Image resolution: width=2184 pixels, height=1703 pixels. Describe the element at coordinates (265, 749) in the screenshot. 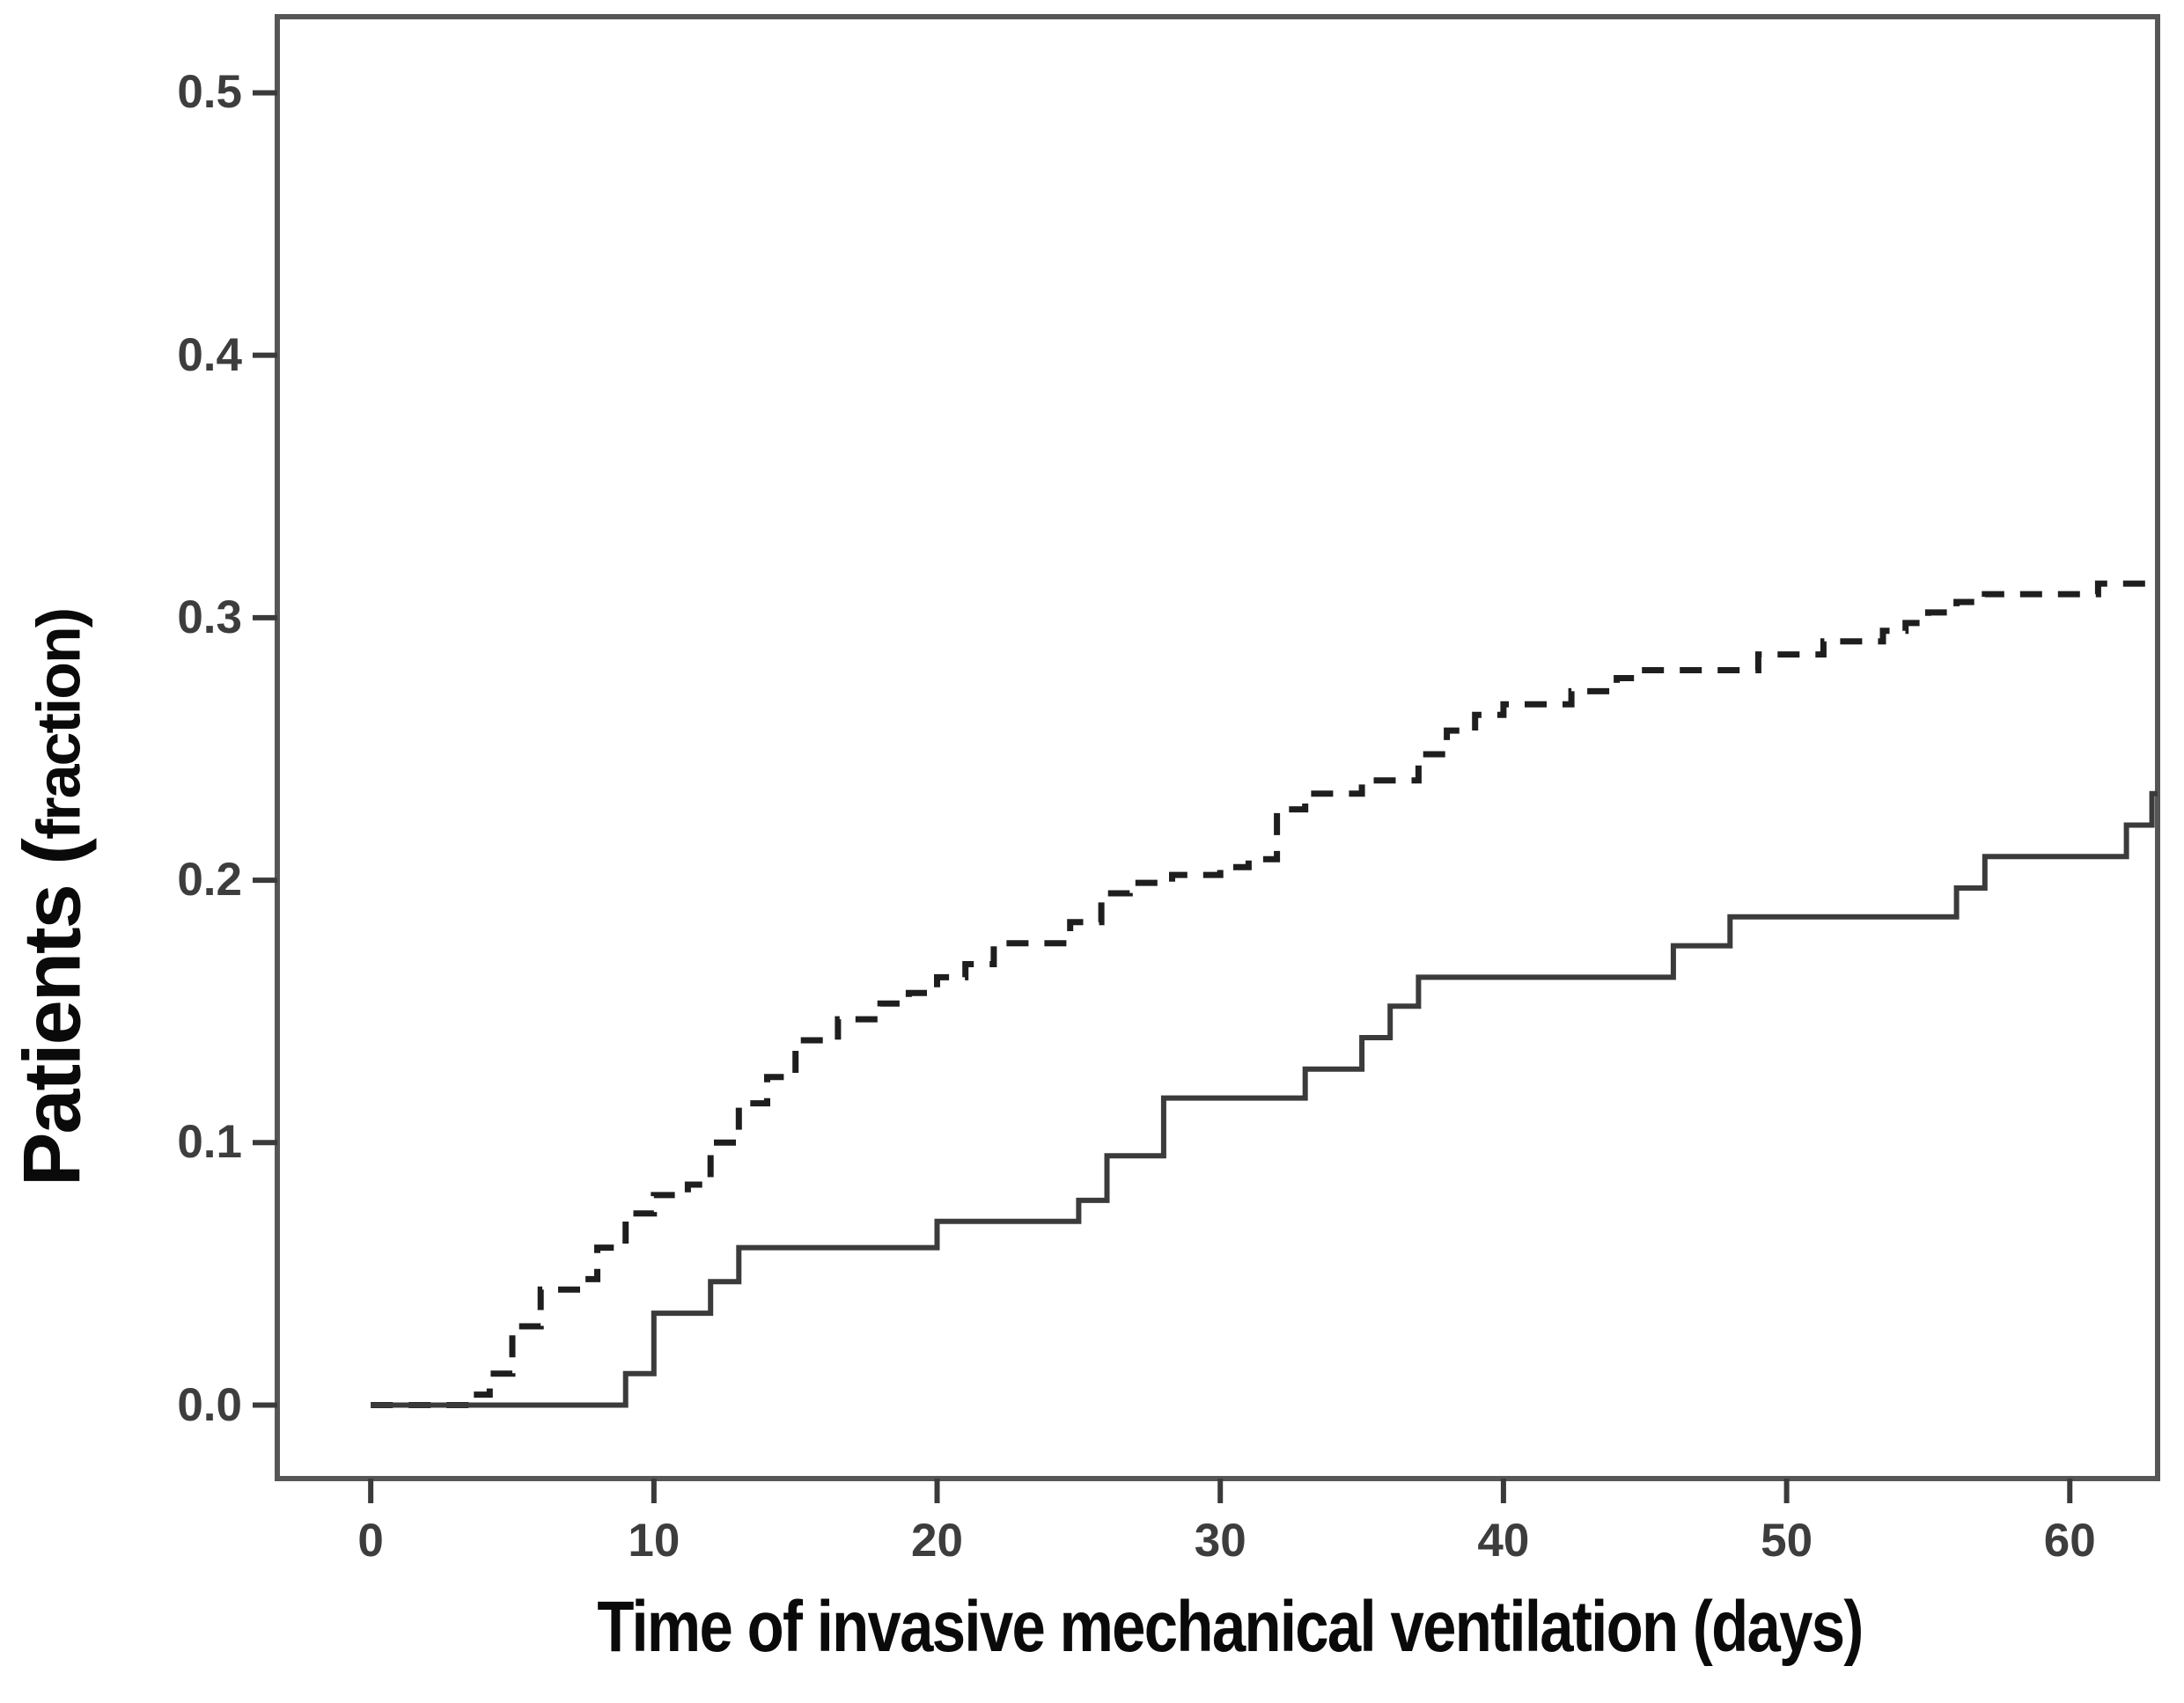

I see `y-axis-tick-marks` at that location.